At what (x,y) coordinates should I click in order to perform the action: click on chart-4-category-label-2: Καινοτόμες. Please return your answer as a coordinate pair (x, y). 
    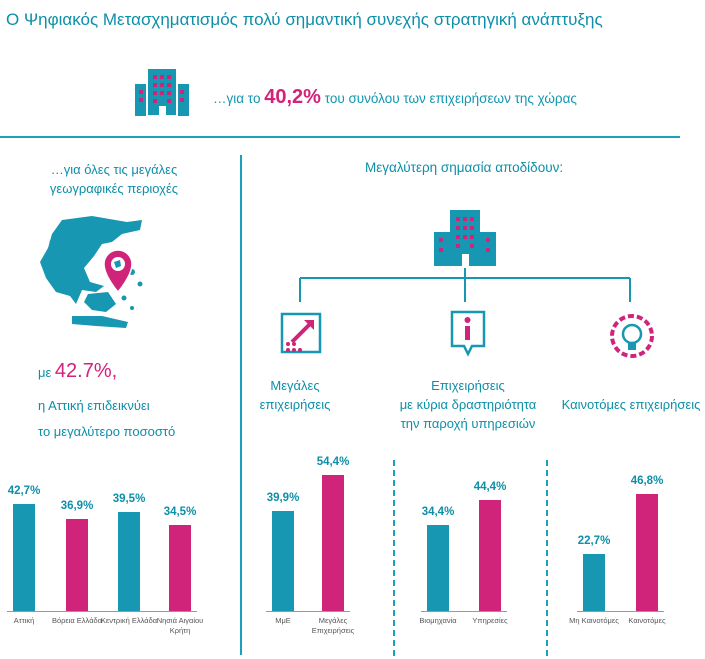
    Looking at the image, I should click on (647, 620).